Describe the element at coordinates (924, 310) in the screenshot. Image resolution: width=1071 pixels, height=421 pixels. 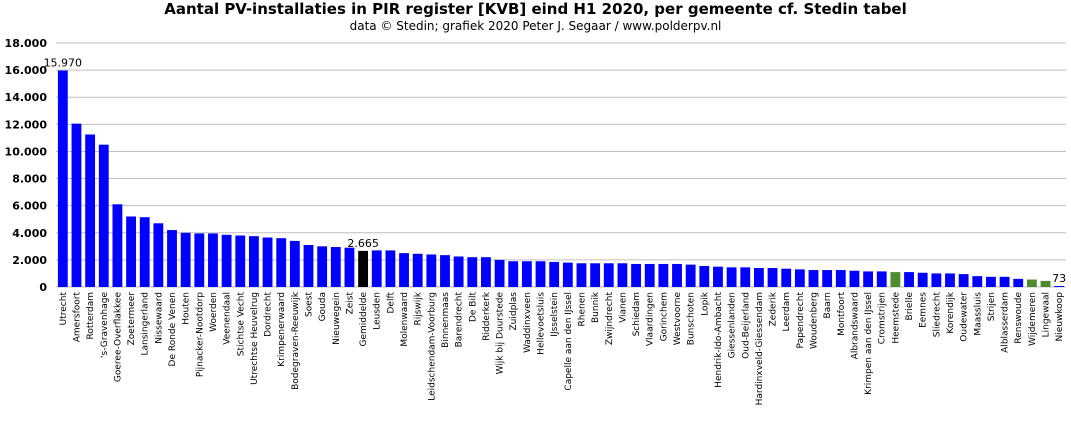
I see `x-tick-label: Eemnes` at that location.